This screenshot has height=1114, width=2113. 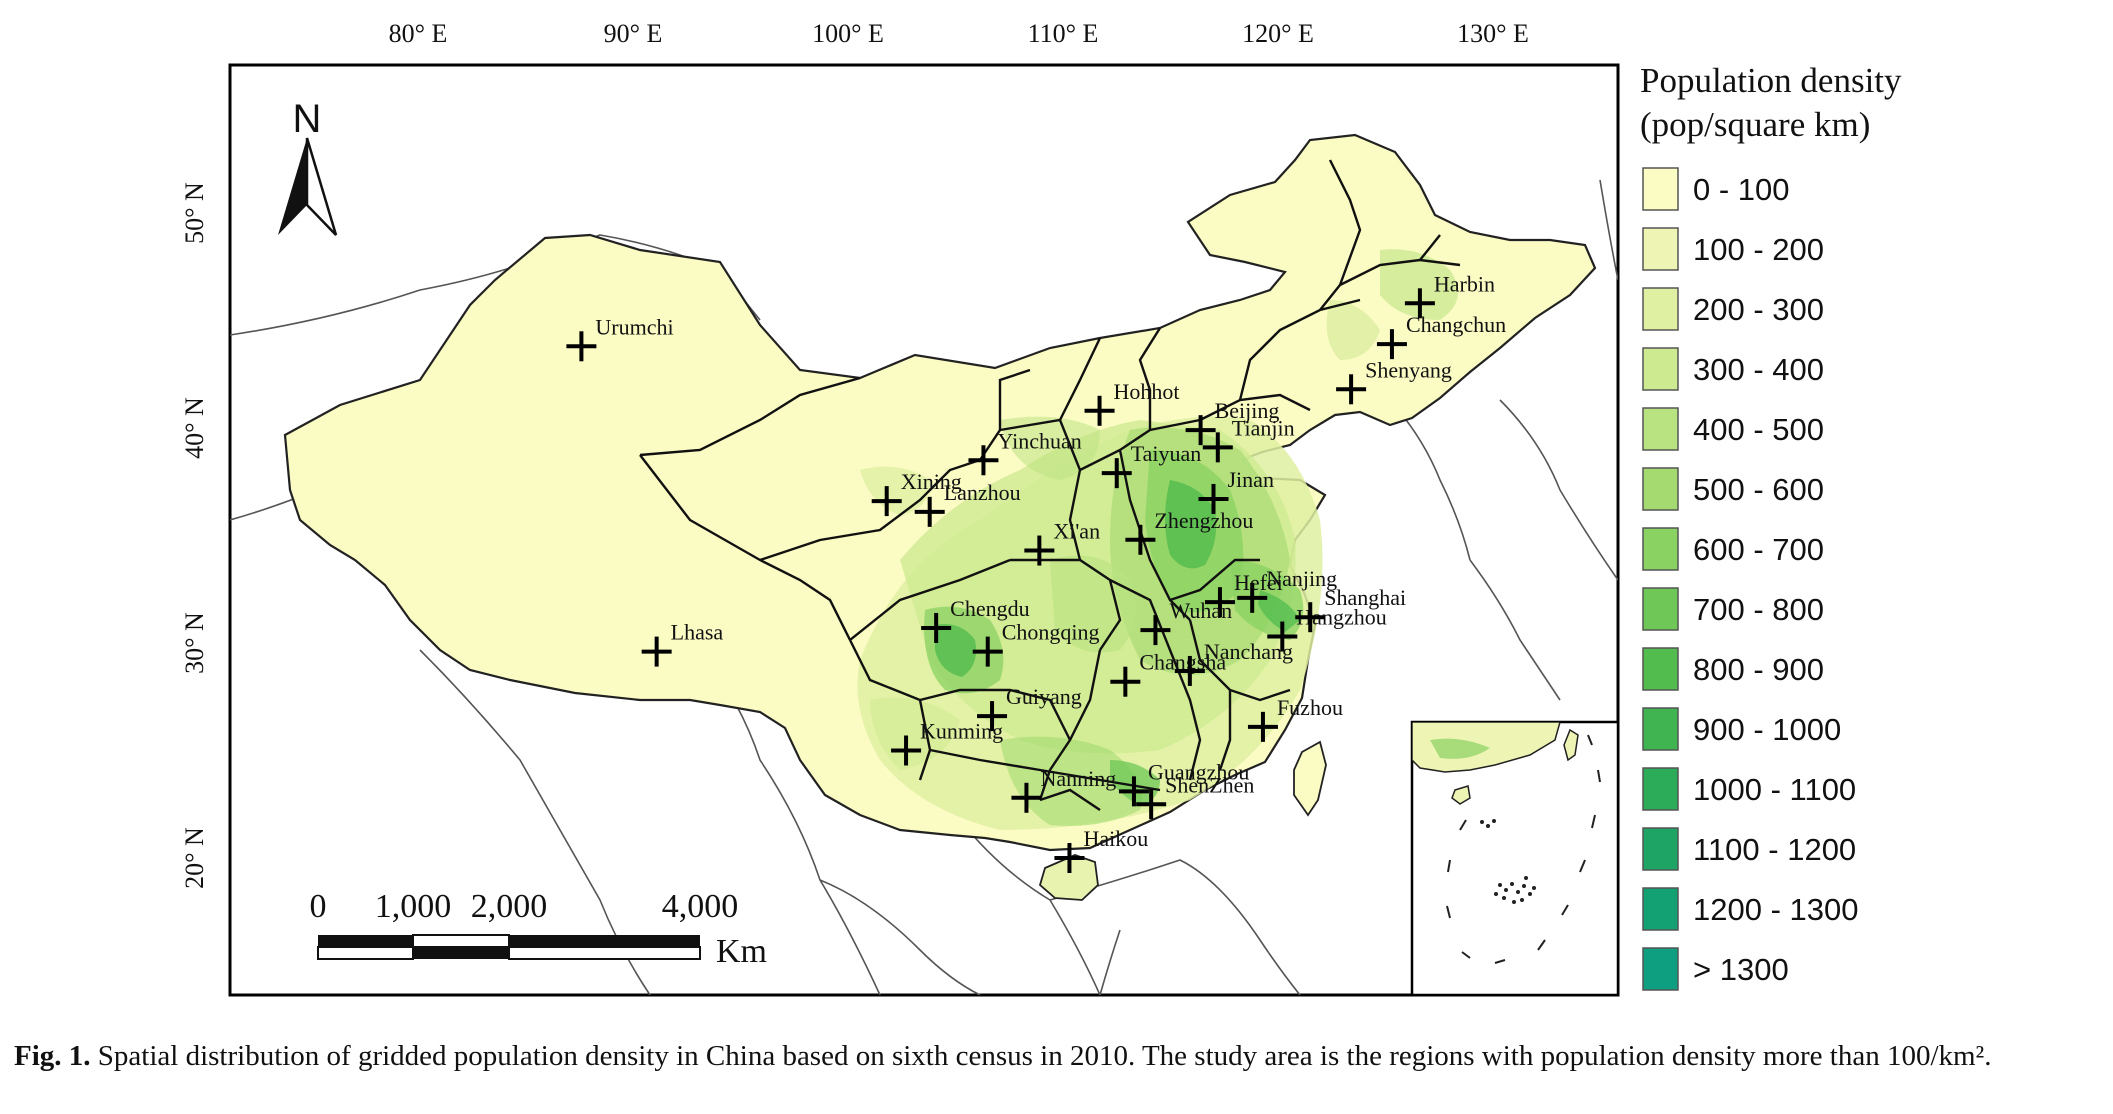 I want to click on legend-item: 300 - 400, so click(x=1733, y=369).